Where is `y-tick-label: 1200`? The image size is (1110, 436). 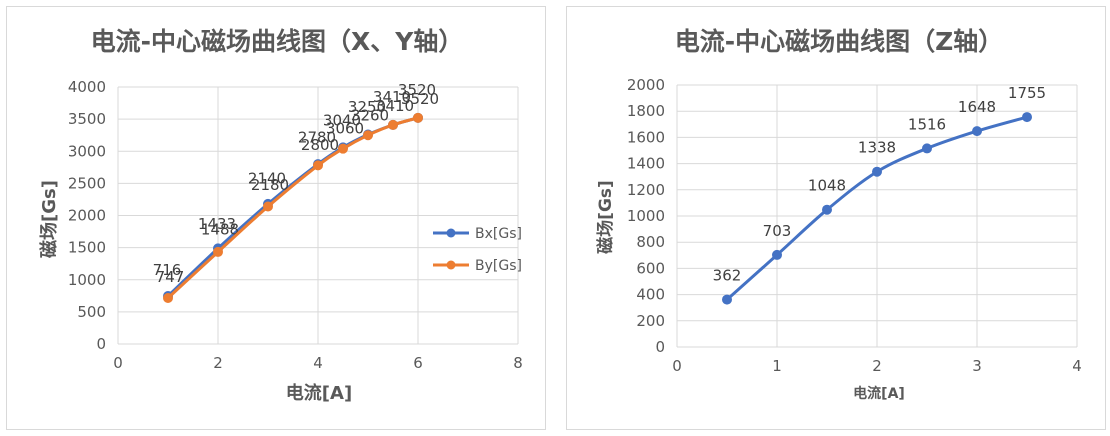
y-tick-label: 1200 is located at coordinates (646, 190).